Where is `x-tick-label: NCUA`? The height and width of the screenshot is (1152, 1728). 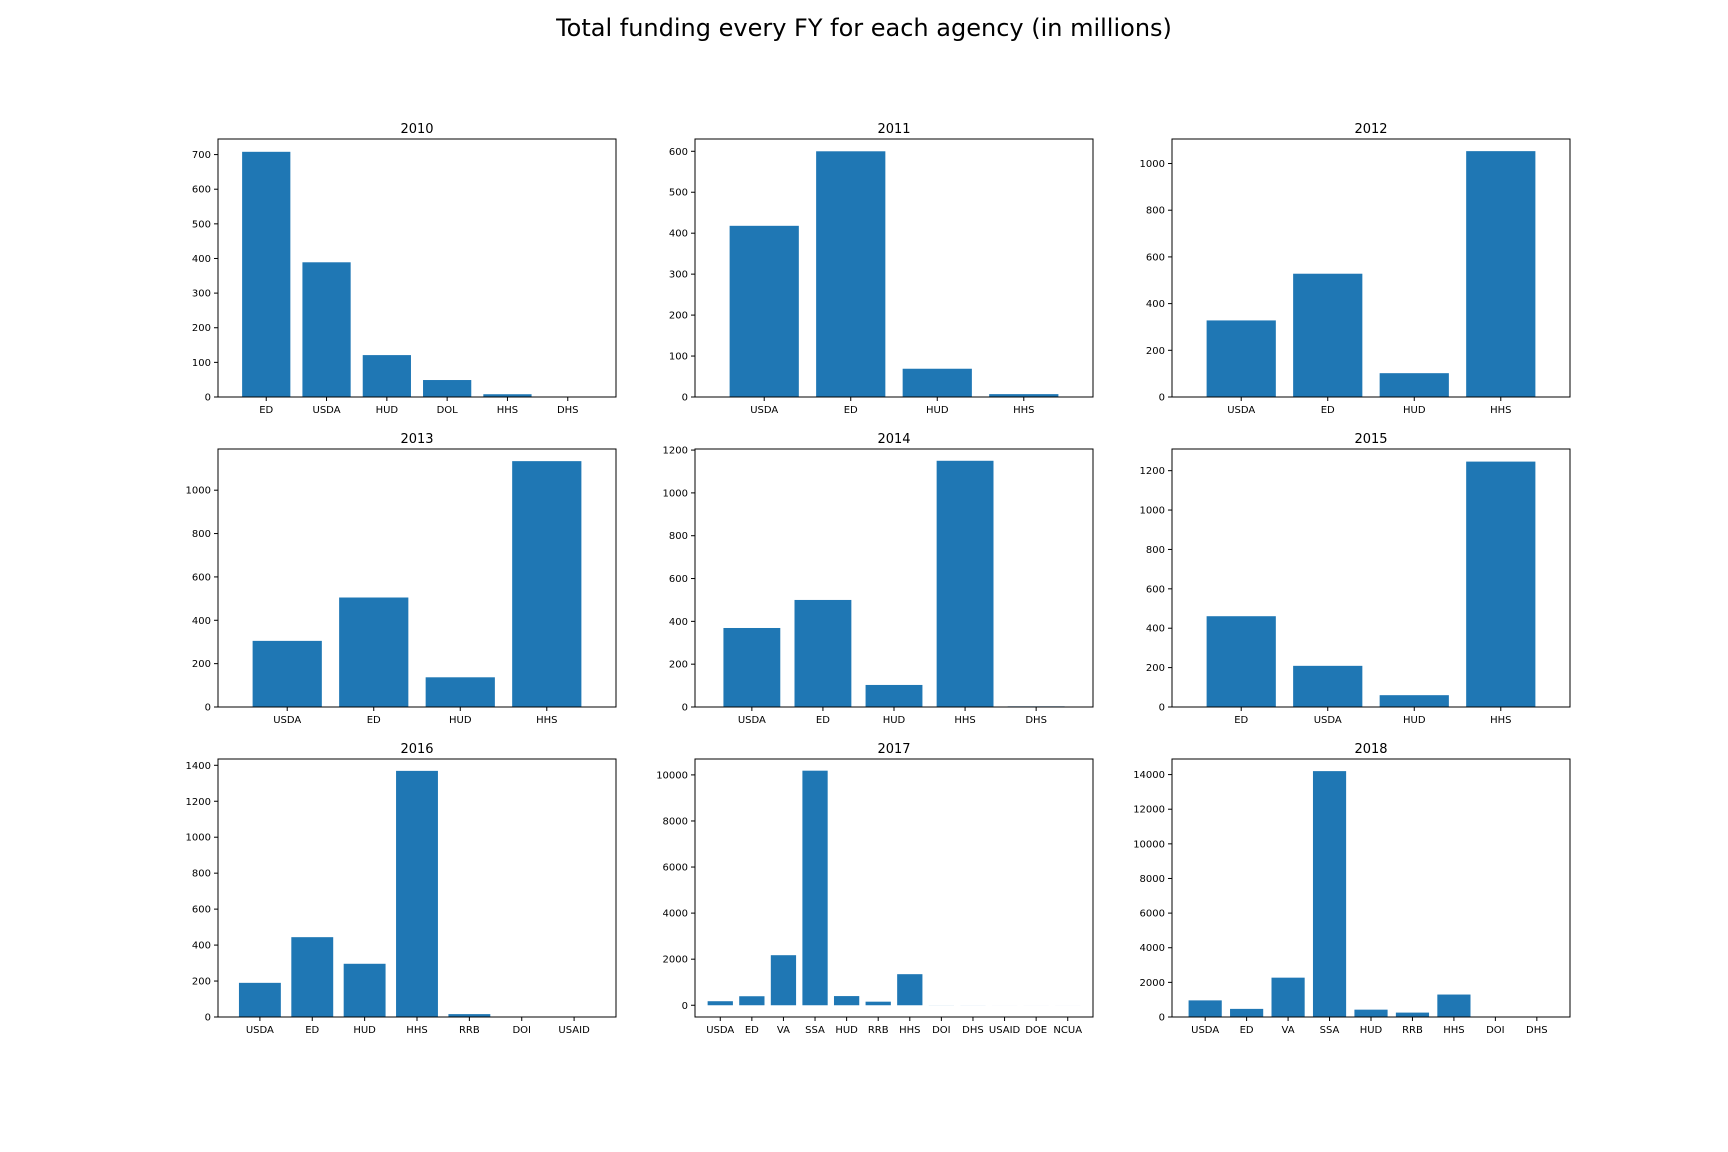 x-tick-label: NCUA is located at coordinates (1067, 1030).